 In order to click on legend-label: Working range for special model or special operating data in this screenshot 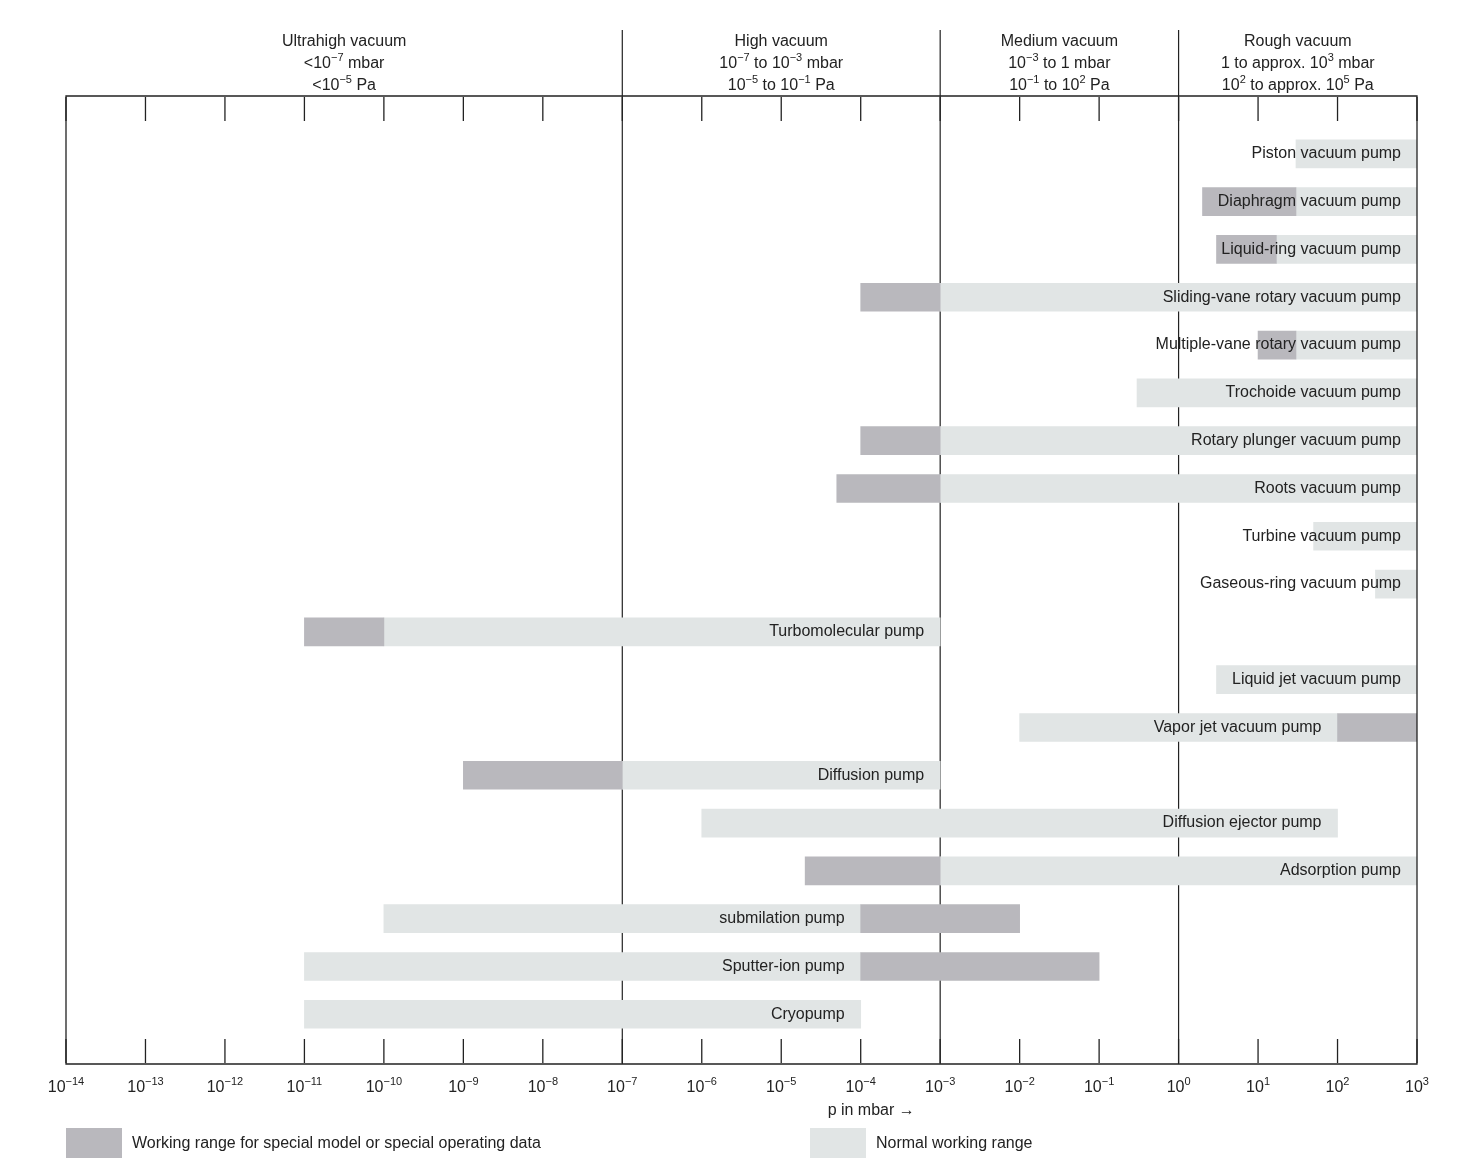, I will do `click(336, 1143)`.